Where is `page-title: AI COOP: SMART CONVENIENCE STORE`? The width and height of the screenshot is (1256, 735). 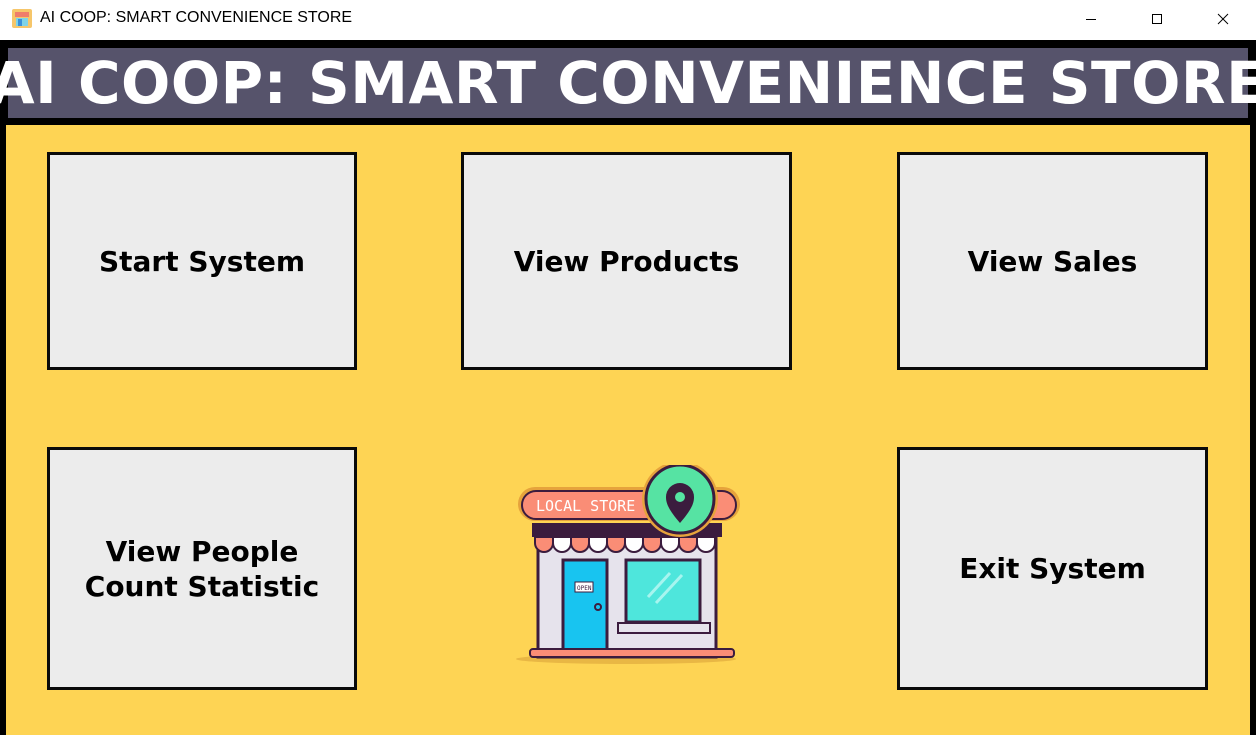
page-title: AI COOP: SMART CONVENIENCE STORE is located at coordinates (628, 83).